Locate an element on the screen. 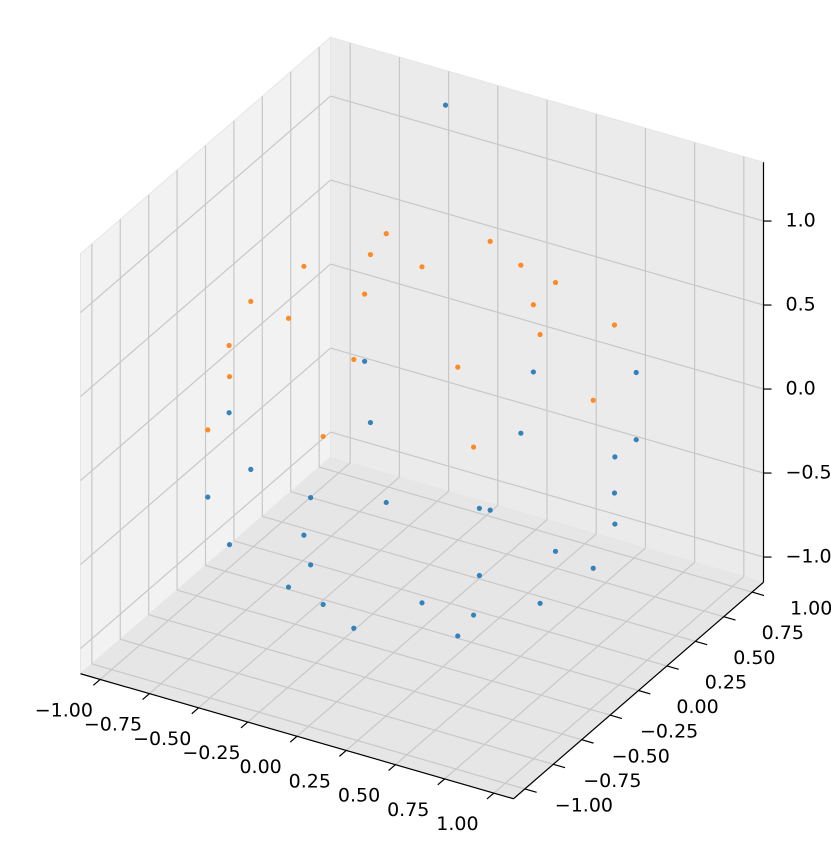 The width and height of the screenshot is (831, 866). y-tick-label: −0.50 is located at coordinates (641, 756).